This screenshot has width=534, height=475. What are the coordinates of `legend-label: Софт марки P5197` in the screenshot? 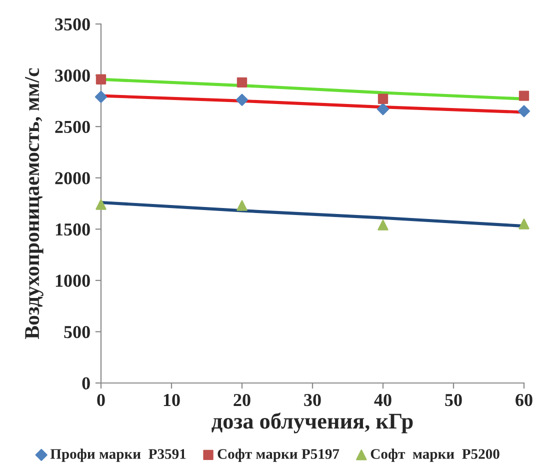 It's located at (279, 455).